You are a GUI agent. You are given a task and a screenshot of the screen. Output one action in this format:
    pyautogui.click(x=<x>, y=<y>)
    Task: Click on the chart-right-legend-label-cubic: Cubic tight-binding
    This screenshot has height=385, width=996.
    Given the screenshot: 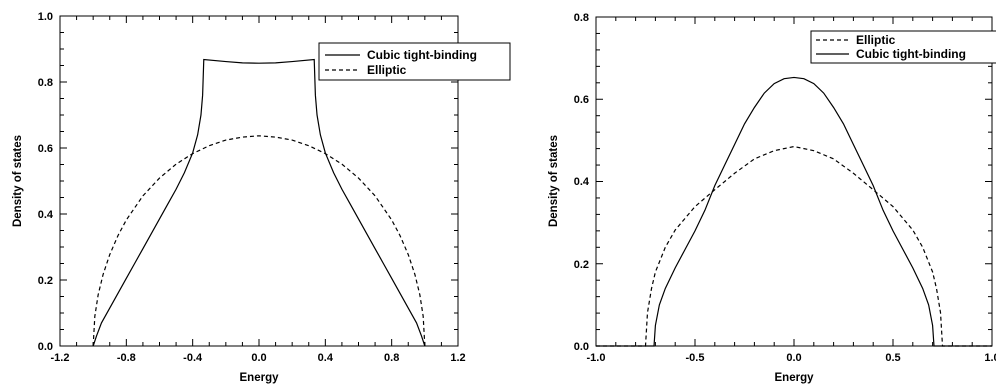 What is the action you would take?
    pyautogui.click(x=911, y=54)
    